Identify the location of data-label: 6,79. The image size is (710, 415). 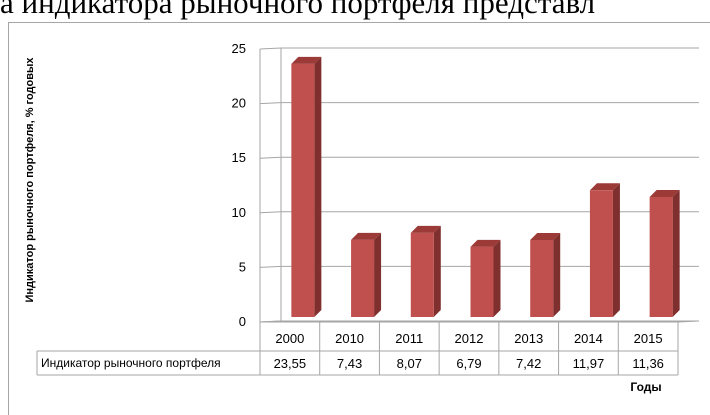
(468, 363).